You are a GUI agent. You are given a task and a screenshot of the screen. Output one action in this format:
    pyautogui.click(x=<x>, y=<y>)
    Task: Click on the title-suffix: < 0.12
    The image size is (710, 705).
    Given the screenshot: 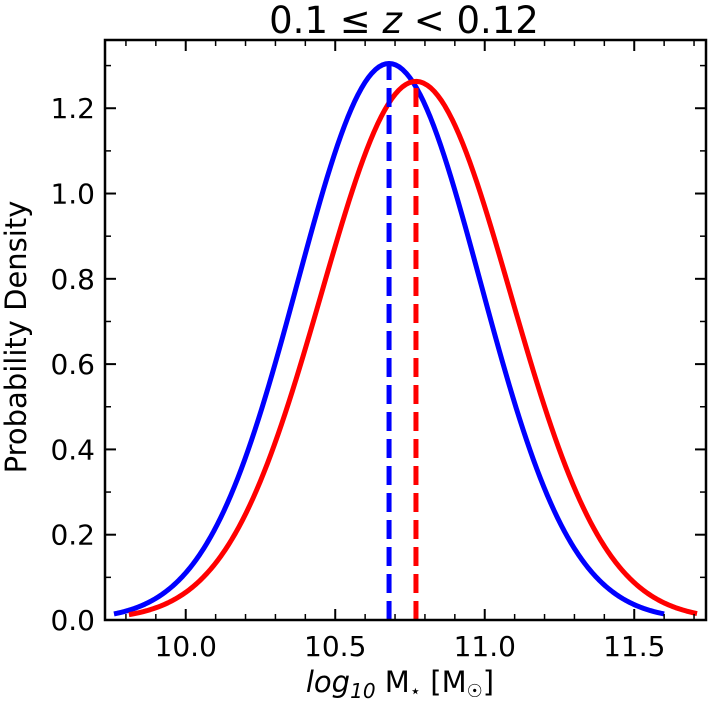 What is the action you would take?
    pyautogui.click(x=470, y=21)
    